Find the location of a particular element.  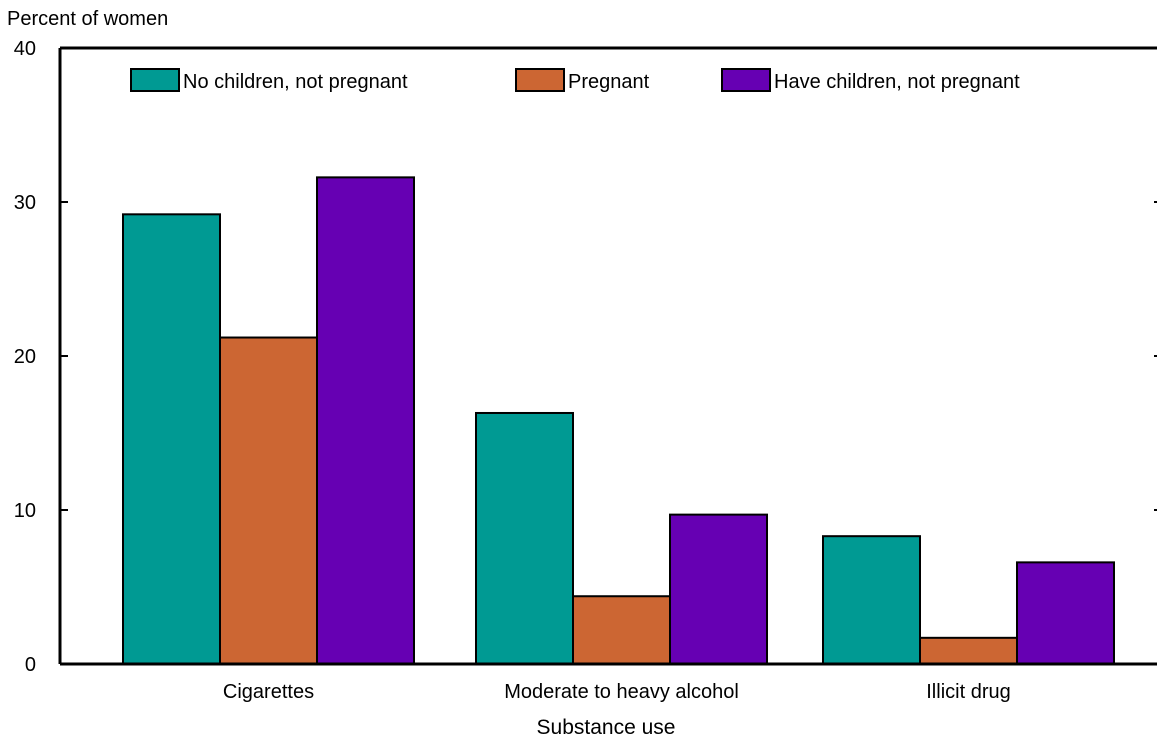

y-tick-label: 10 is located at coordinates (25, 511).